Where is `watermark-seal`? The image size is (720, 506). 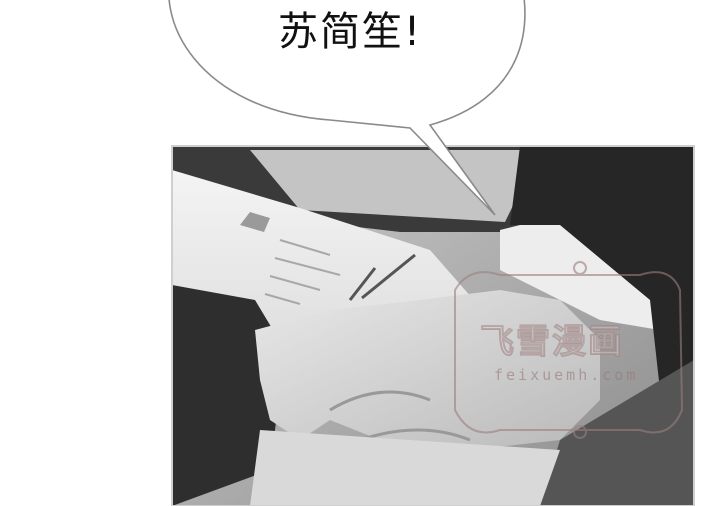 watermark-seal is located at coordinates (569, 350).